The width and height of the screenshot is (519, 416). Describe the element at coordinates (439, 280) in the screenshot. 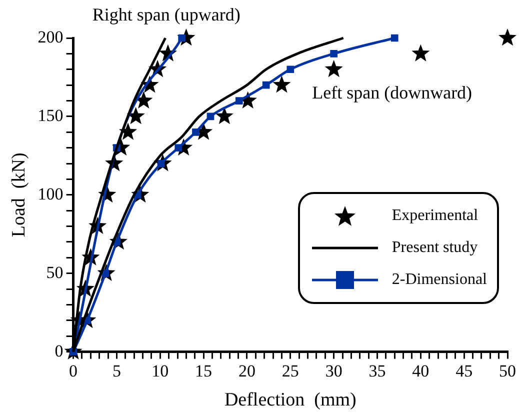

I see `legend-label: 2-Dimensional` at that location.